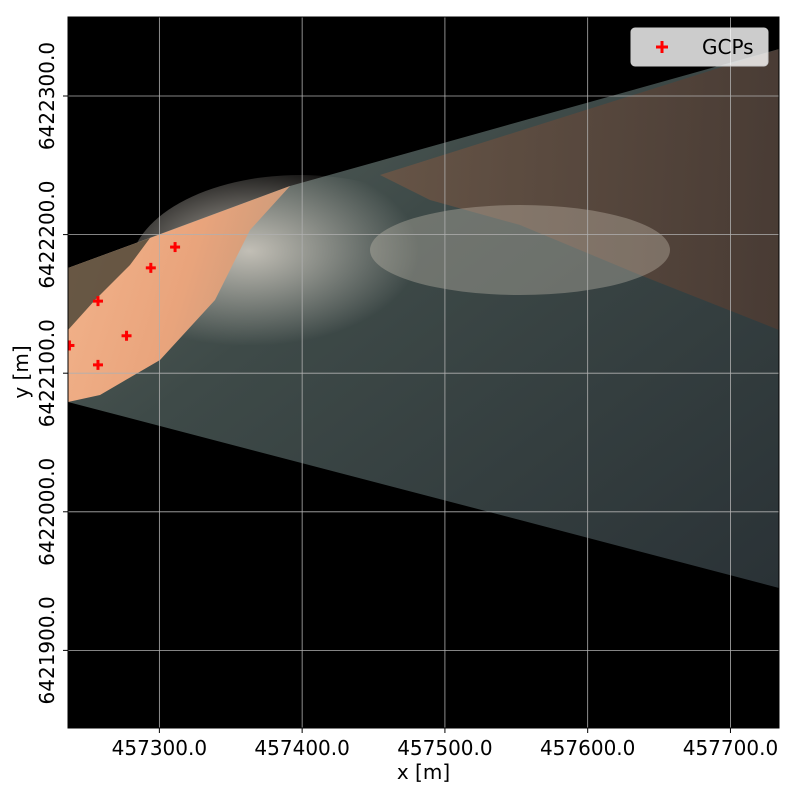 The height and width of the screenshot is (800, 800). What do you see at coordinates (47, 650) in the screenshot?
I see `y-tick-label: 6421900.0` at bounding box center [47, 650].